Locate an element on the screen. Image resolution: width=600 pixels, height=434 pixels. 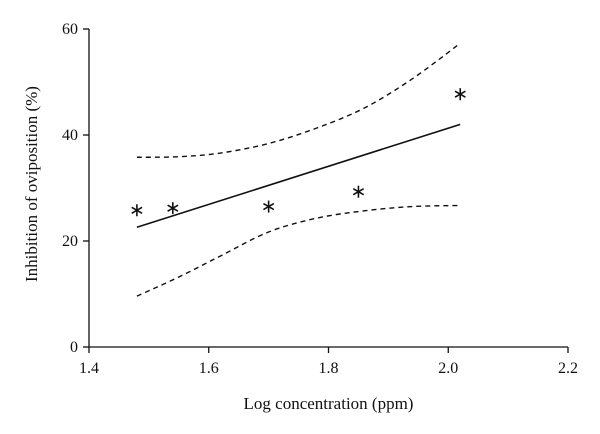
lower-confidence-band is located at coordinates (298, 250).